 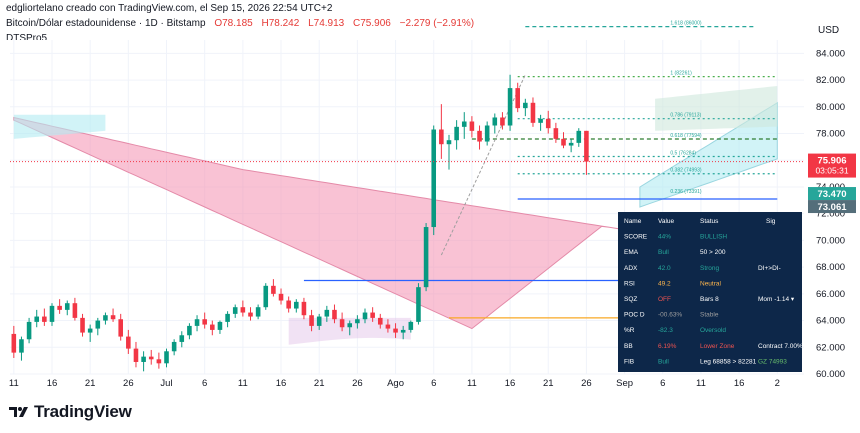 I want to click on table-row-status: Oversold, so click(x=713, y=330).